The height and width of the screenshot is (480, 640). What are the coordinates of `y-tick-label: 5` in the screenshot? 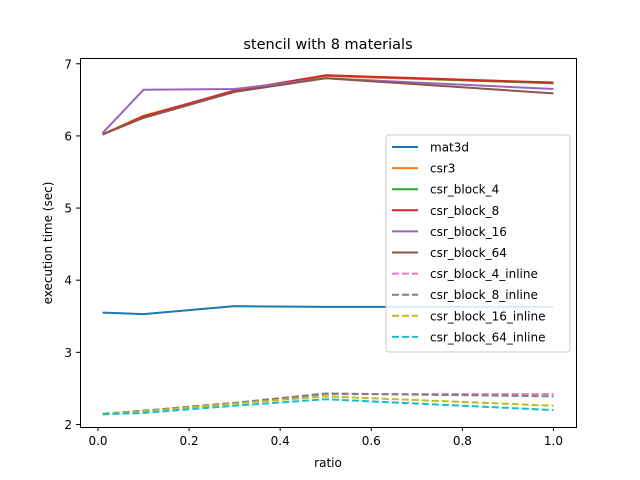 It's located at (68, 209).